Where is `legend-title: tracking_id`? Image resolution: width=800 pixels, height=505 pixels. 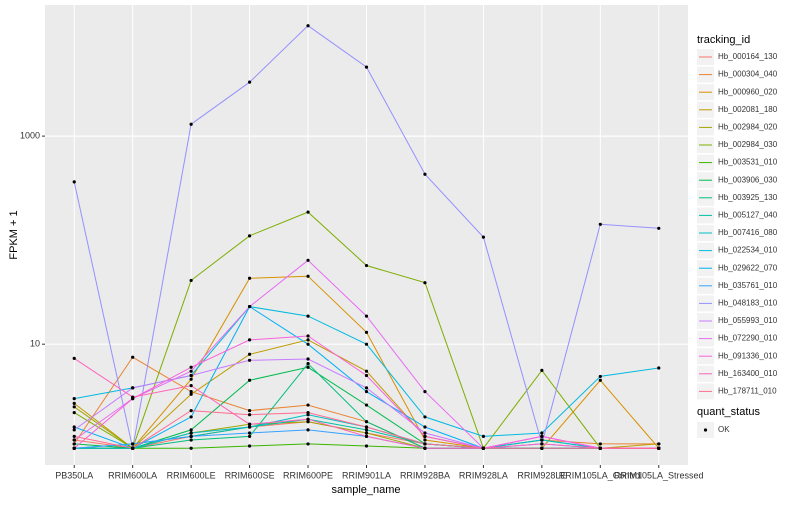 legend-title: tracking_id is located at coordinates (723, 40).